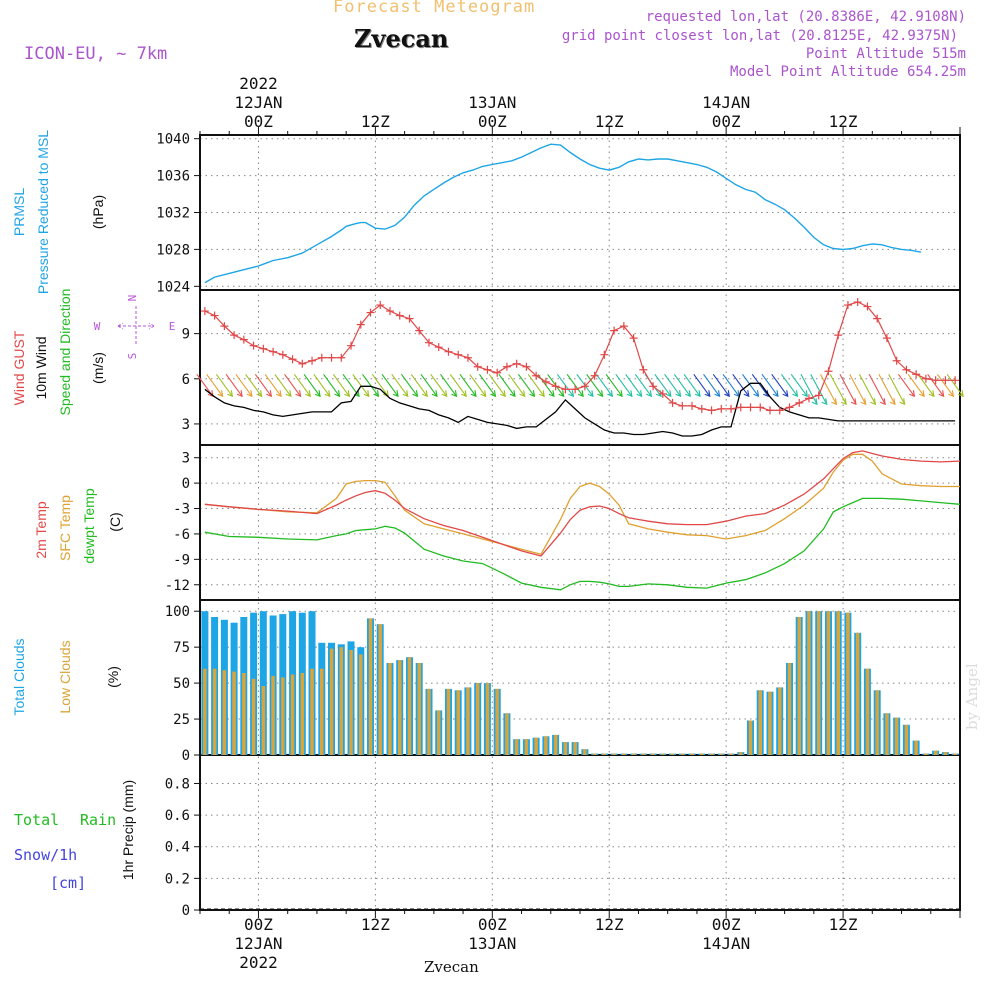  I want to click on sfc-temp-line, so click(582, 504).